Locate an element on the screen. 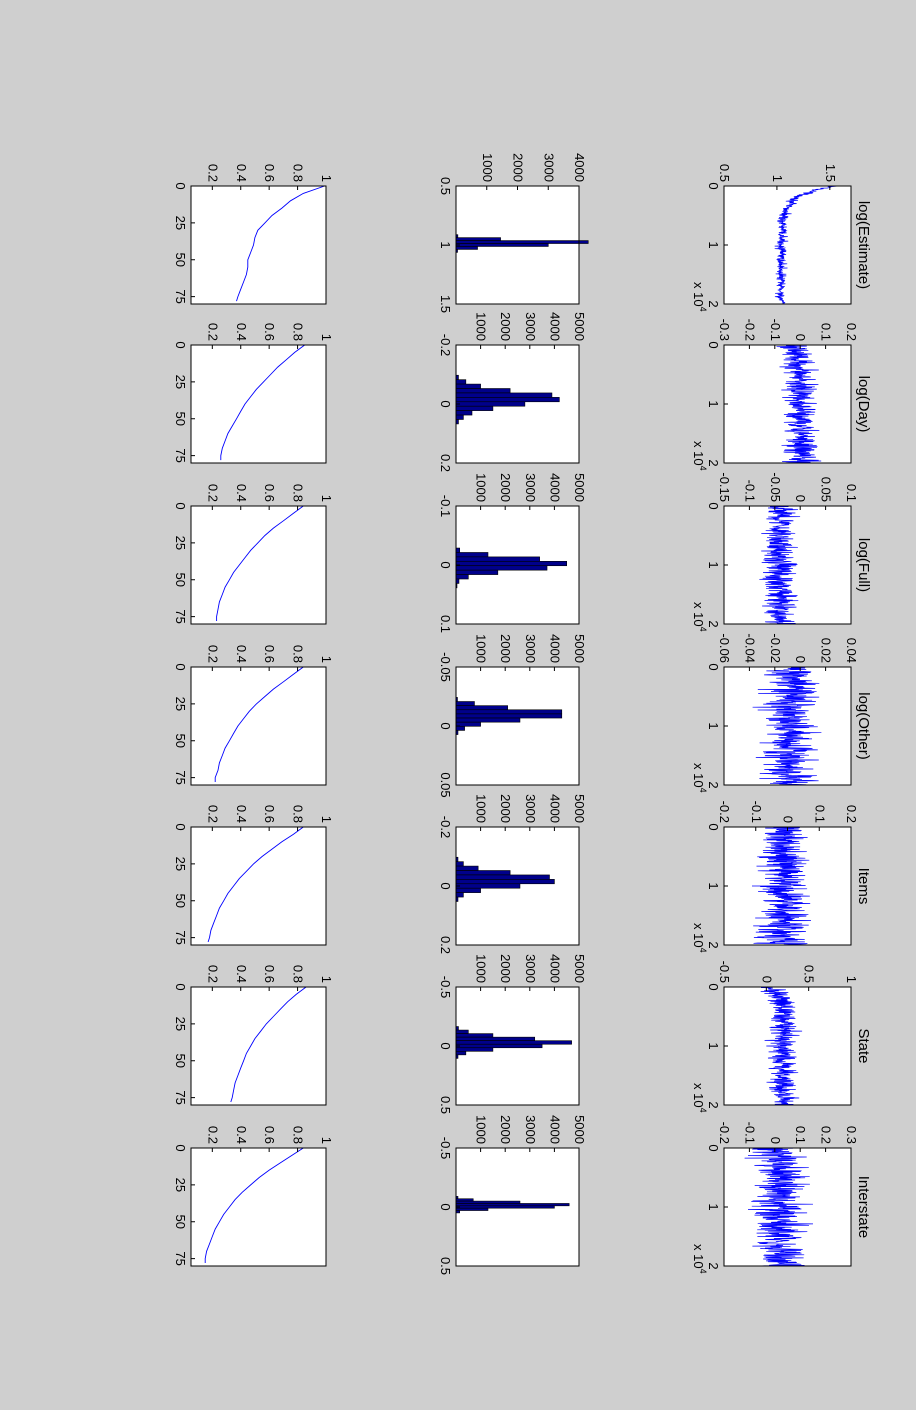 The width and height of the screenshot is (916, 1410). y-tick-label: -0.1 is located at coordinates (756, 812).